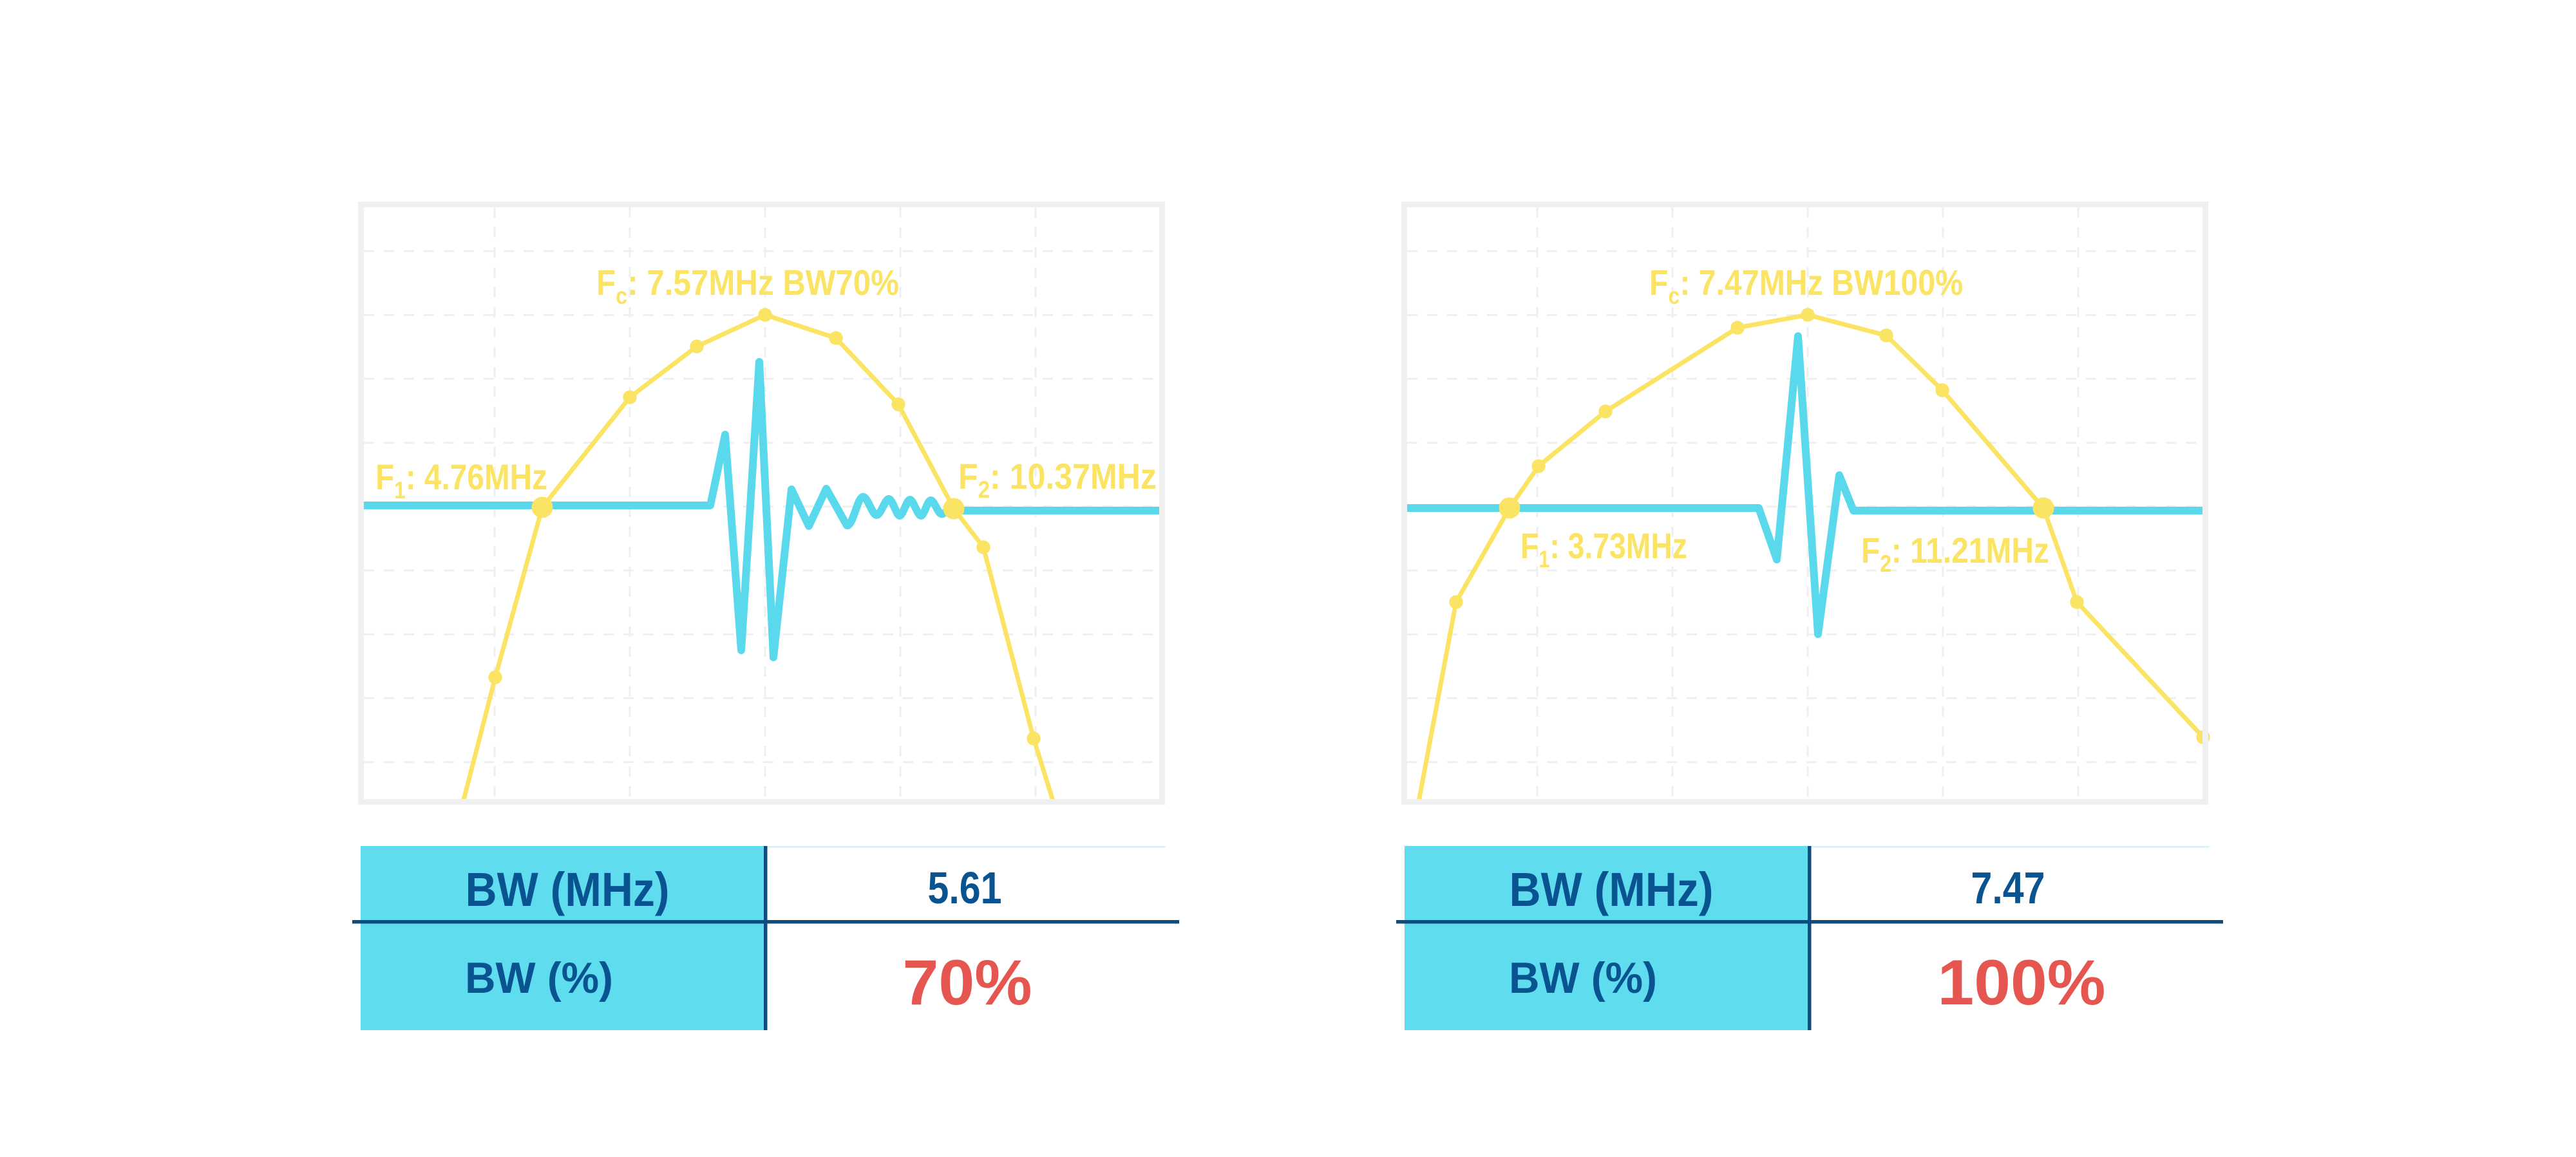 This screenshot has width=2576, height=1157. I want to click on svg-text: 5.61, so click(965, 888).